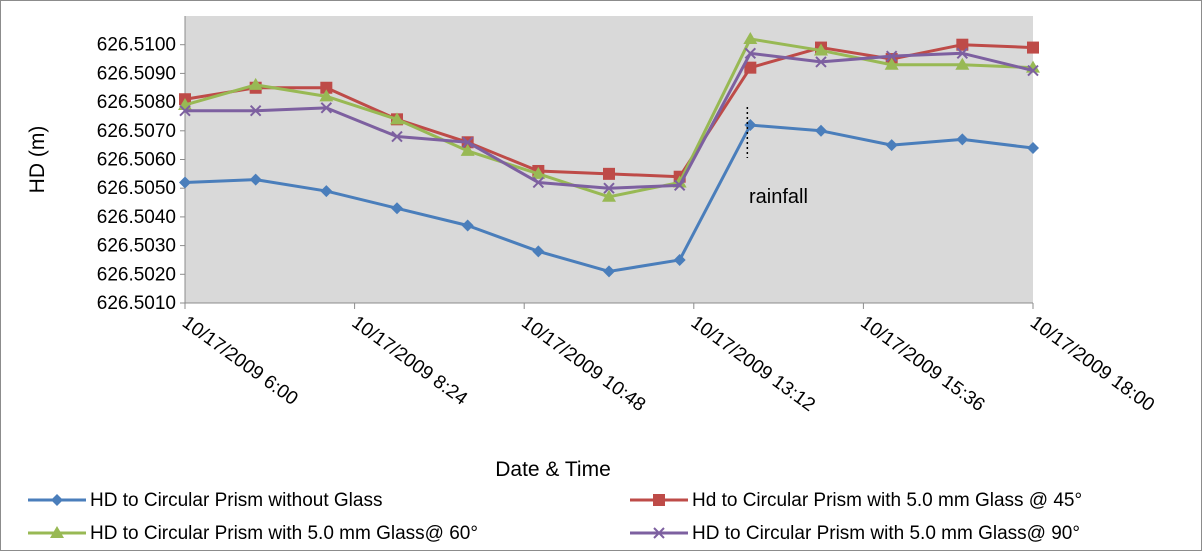 This screenshot has width=1202, height=551. What do you see at coordinates (136, 188) in the screenshot?
I see `y-tick-label: 626.5050` at bounding box center [136, 188].